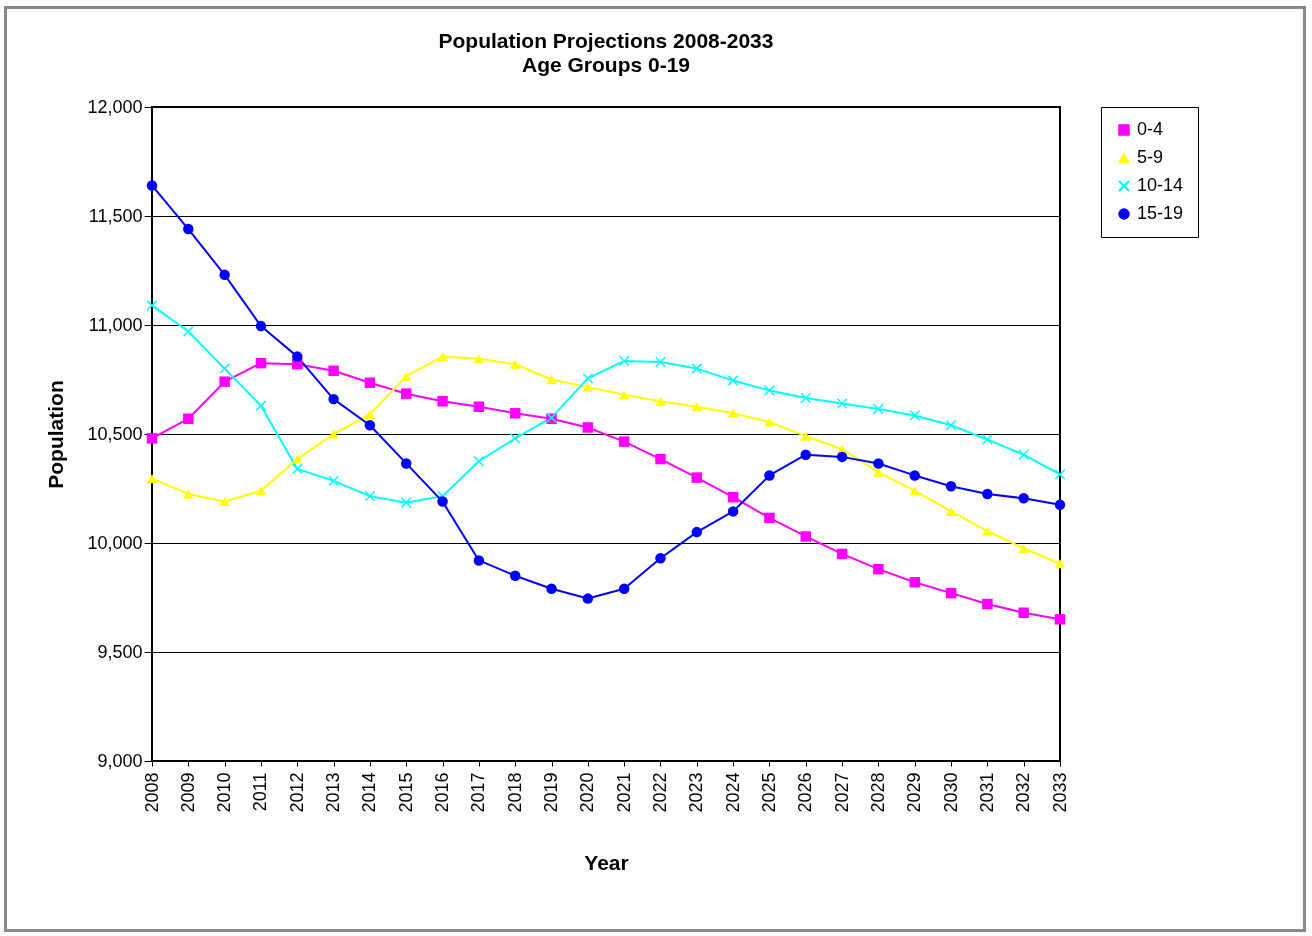 The height and width of the screenshot is (936, 1312). What do you see at coordinates (914, 792) in the screenshot?
I see `x-tick-label: 2029` at bounding box center [914, 792].